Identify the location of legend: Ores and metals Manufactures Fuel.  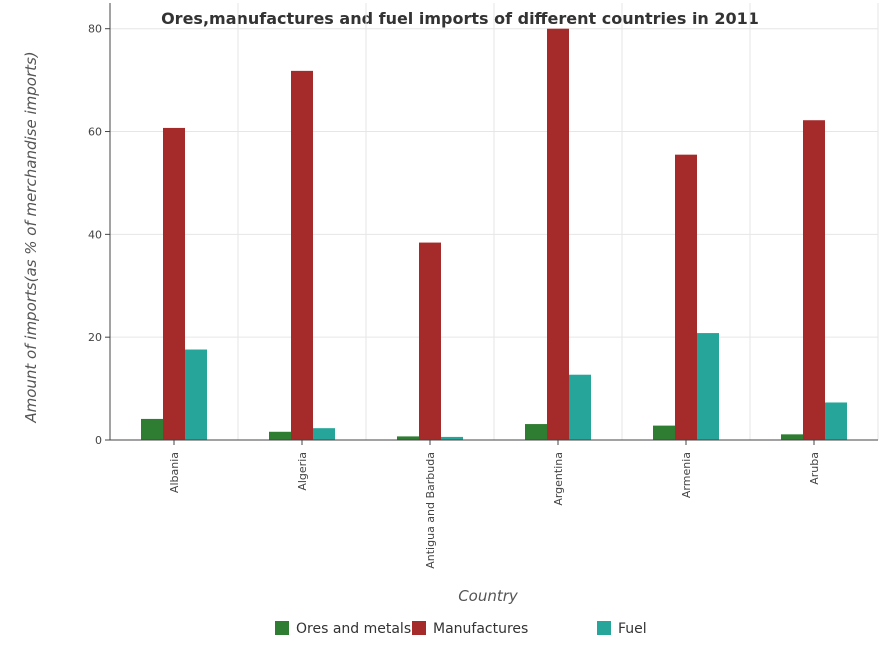
(461, 629).